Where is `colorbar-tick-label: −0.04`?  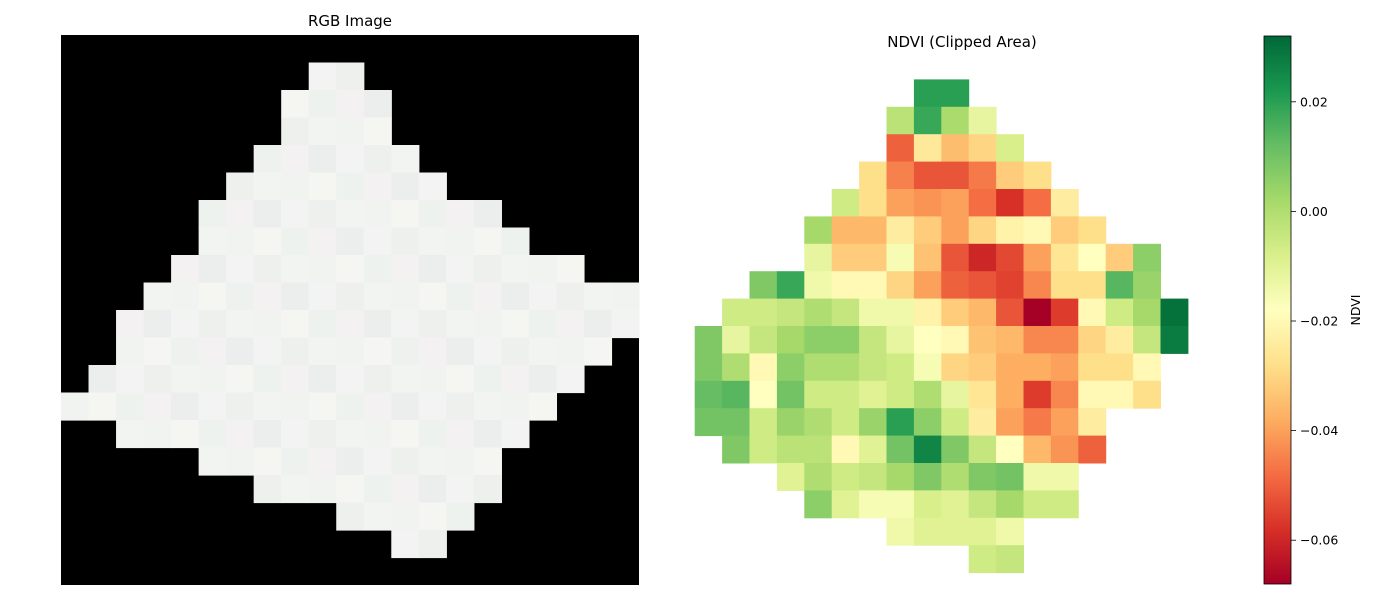 colorbar-tick-label: −0.04 is located at coordinates (1319, 430).